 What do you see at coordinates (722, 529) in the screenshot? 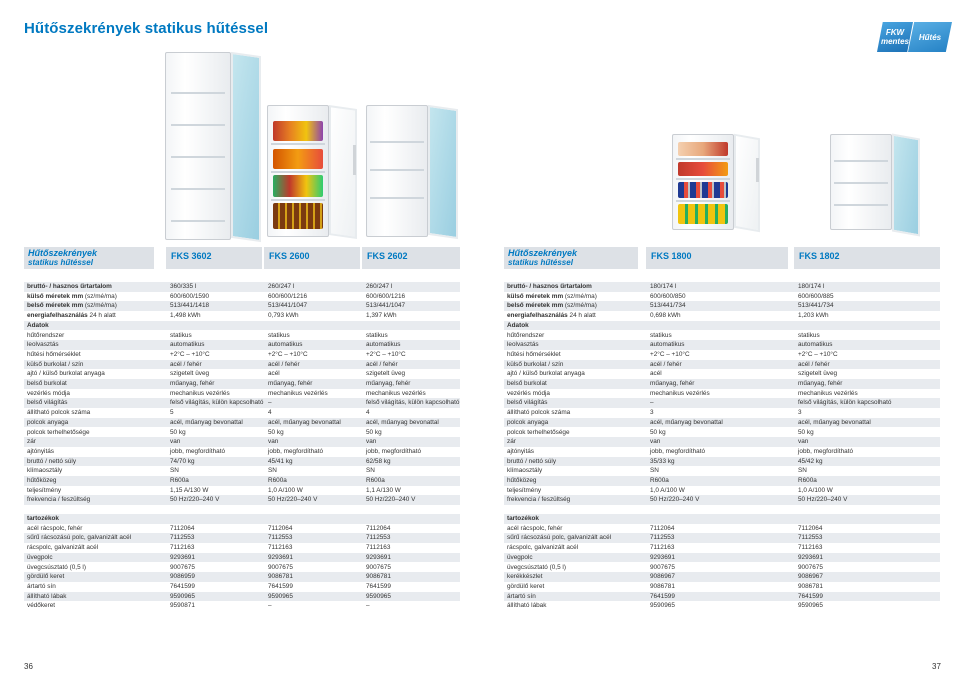
I see `accessory-row: acél rácspolc, fehér 7112064 7112064` at bounding box center [722, 529].